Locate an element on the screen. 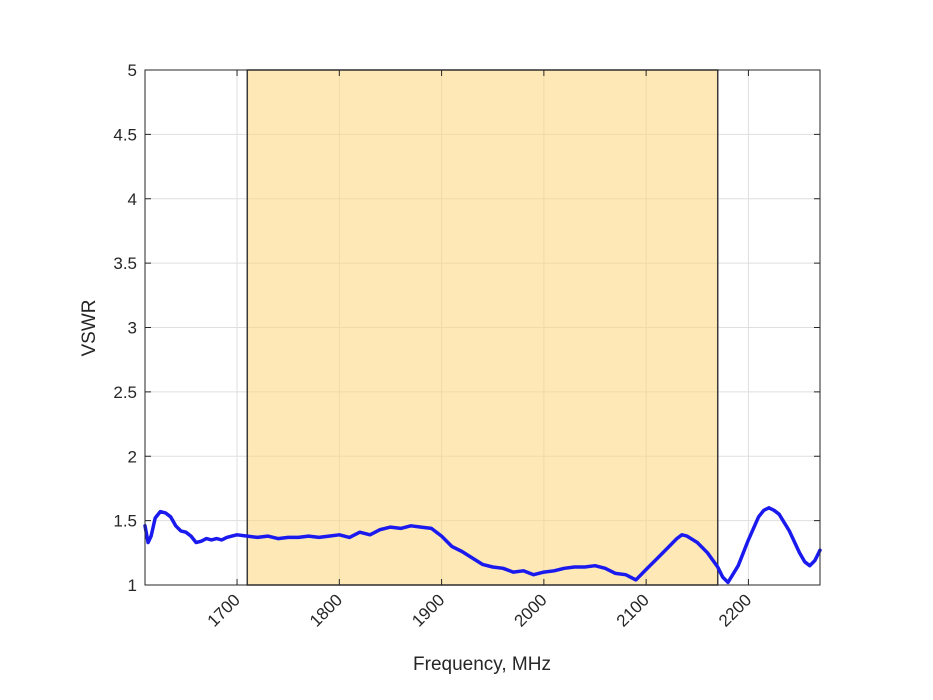 The height and width of the screenshot is (700, 933). y-tick-label: 2 is located at coordinates (132, 456).